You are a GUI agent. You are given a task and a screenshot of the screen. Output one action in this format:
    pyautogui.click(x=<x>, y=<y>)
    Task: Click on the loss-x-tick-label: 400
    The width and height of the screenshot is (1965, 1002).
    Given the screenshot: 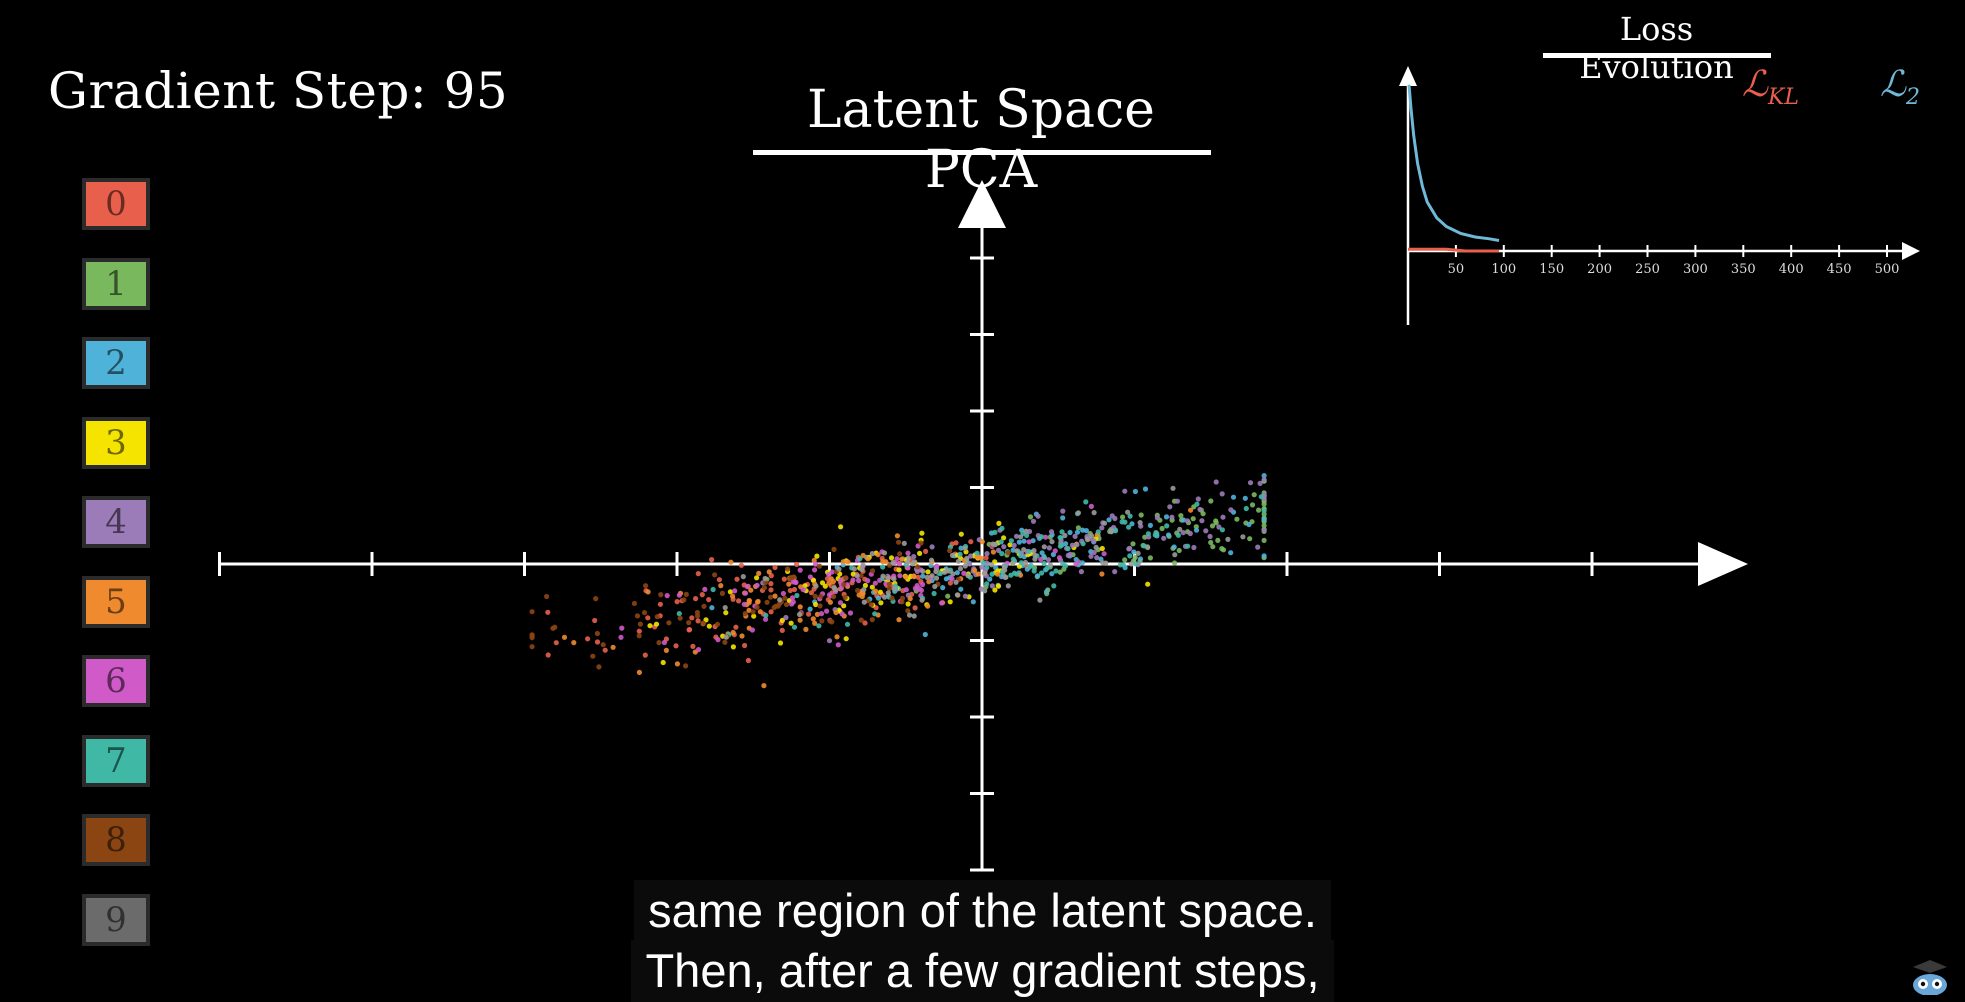 What is the action you would take?
    pyautogui.click(x=1791, y=269)
    